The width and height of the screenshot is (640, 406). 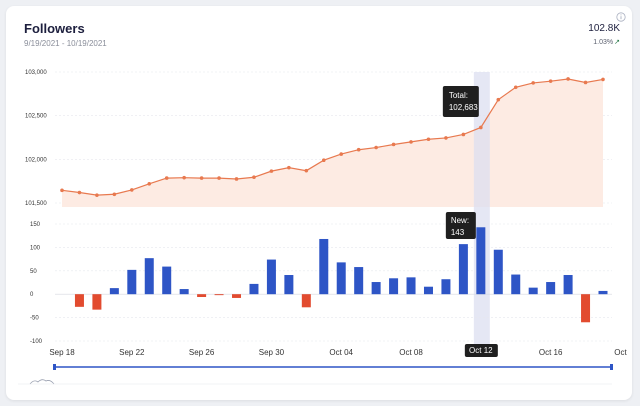 I want to click on change-percent: 1.03%, so click(x=603, y=42).